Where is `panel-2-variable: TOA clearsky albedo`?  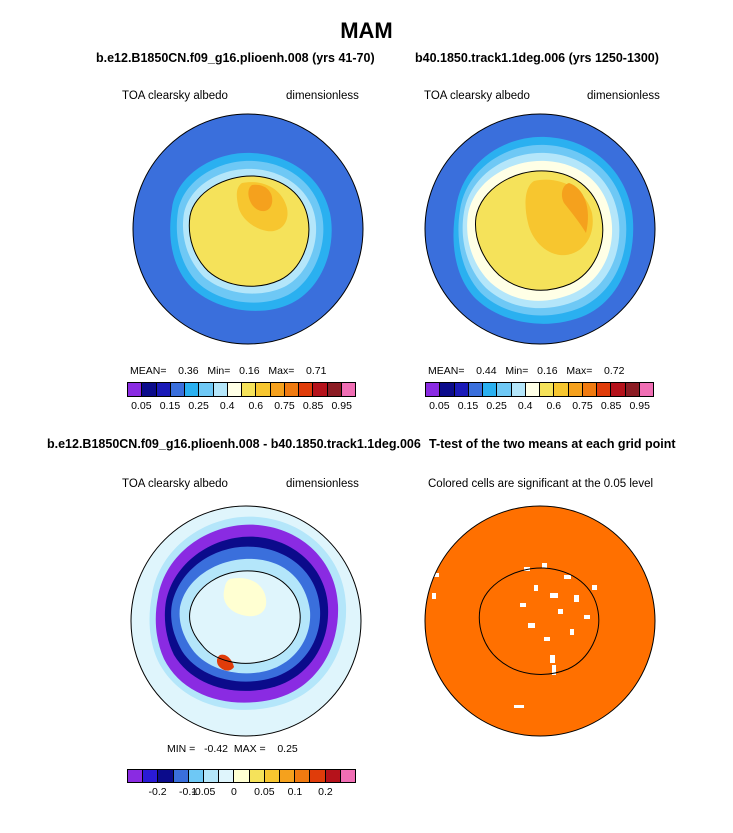 panel-2-variable: TOA clearsky albedo is located at coordinates (477, 96).